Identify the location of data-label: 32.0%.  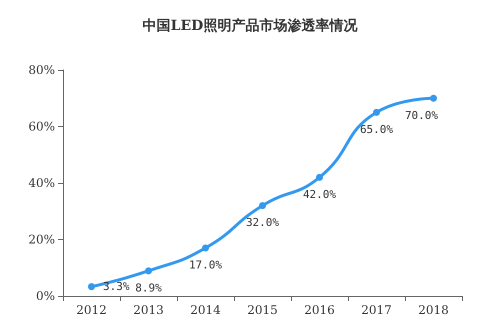
(263, 223).